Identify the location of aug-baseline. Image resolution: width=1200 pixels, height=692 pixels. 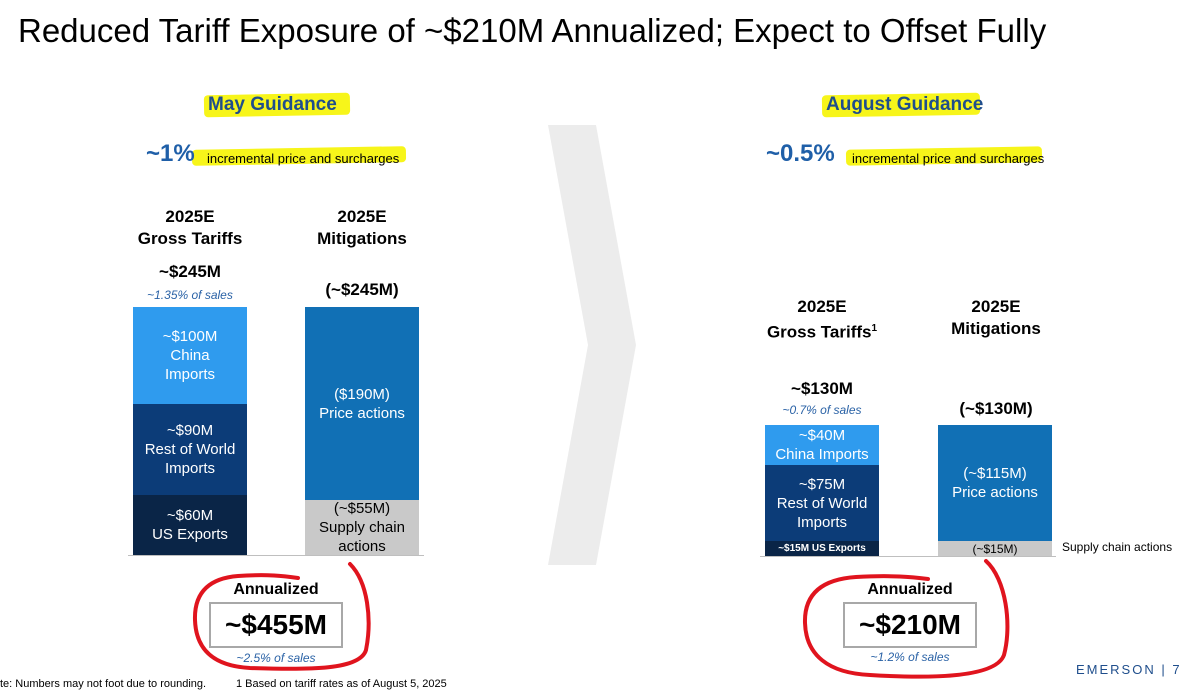
(908, 556).